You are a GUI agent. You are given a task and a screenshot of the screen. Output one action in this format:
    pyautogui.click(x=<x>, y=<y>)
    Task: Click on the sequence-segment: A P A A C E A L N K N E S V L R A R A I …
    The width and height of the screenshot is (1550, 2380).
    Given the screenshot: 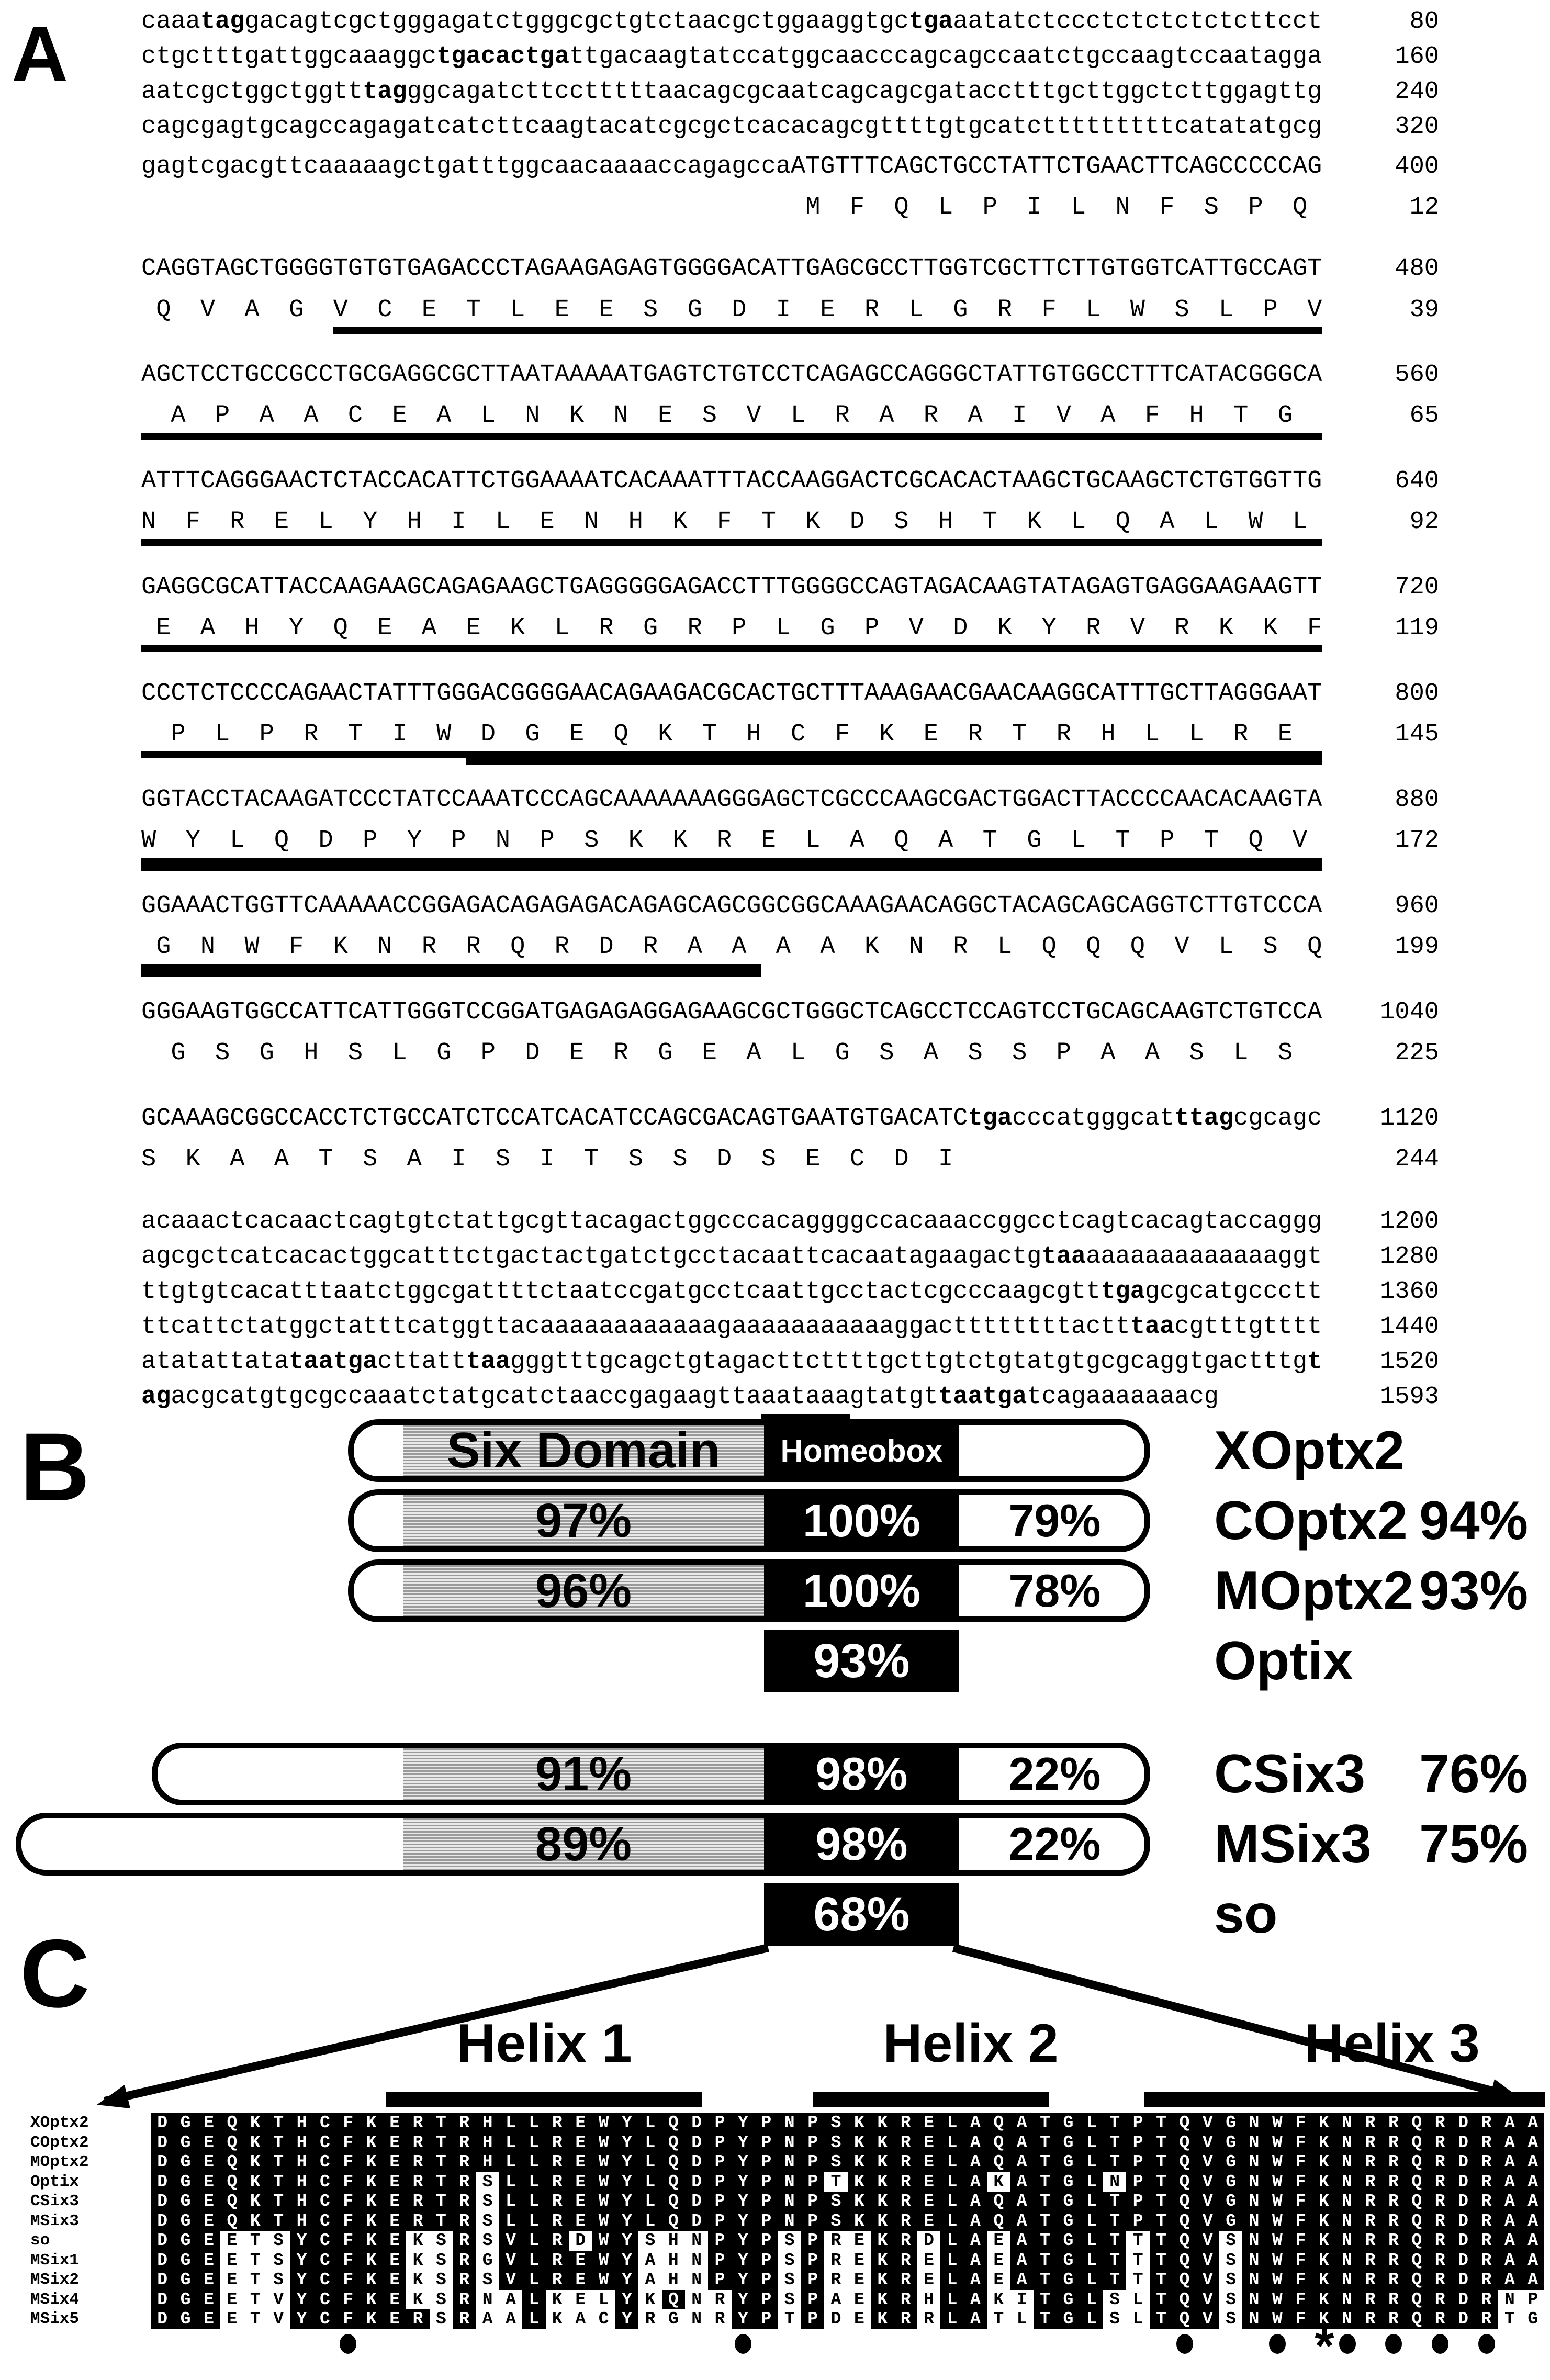 What is the action you would take?
    pyautogui.click(x=731, y=421)
    